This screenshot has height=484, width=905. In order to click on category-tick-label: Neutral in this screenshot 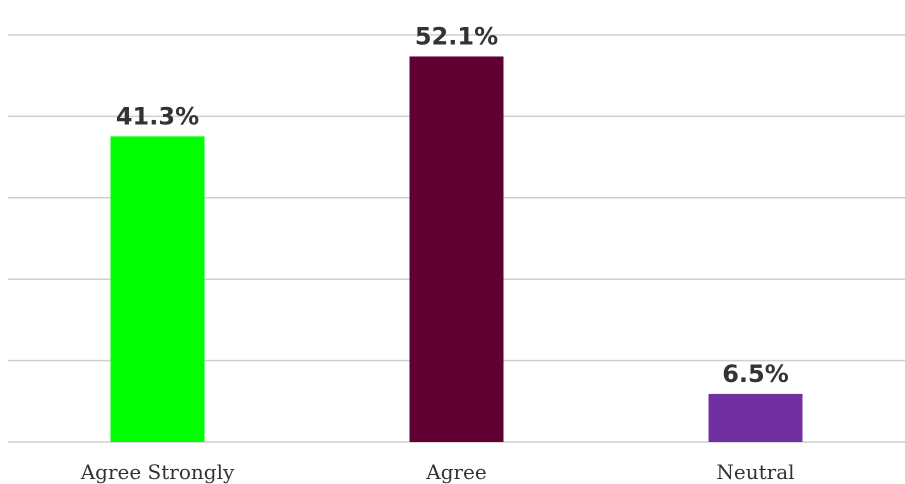, I will do `click(755, 472)`.